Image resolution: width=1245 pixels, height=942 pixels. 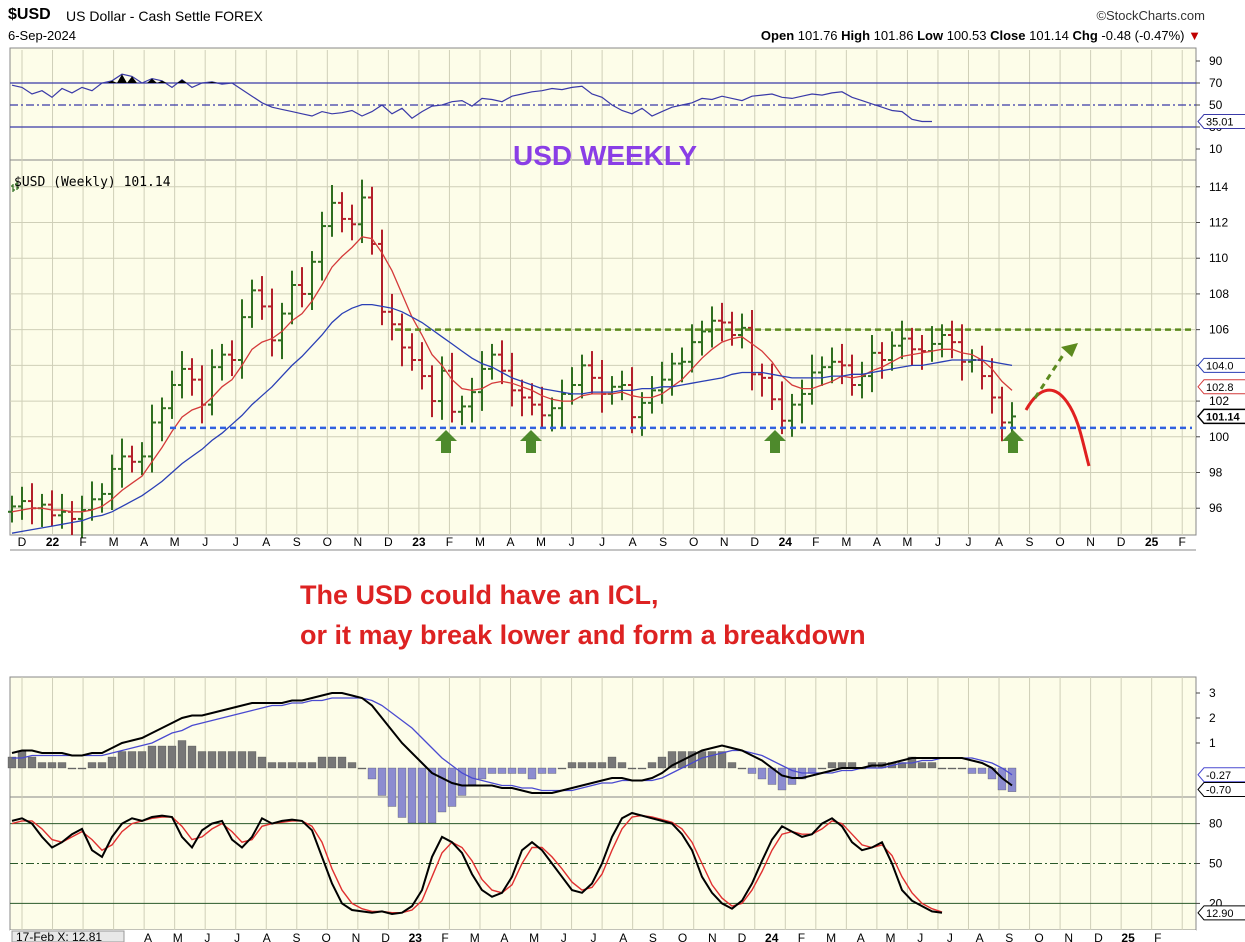 I want to click on close-label: Close, so click(x=1008, y=35).